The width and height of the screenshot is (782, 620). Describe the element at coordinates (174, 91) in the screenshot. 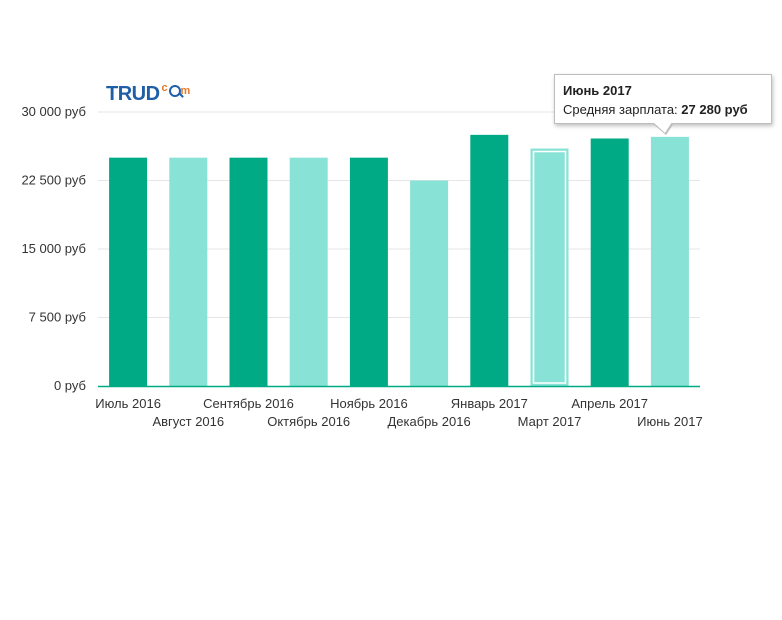

I see `magnifier-icon` at that location.